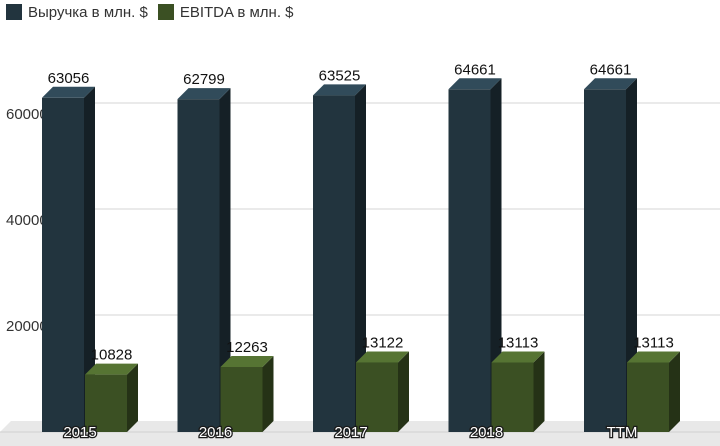 This screenshot has height=446, width=720. I want to click on revenue-data-label: 63056, so click(69, 78).